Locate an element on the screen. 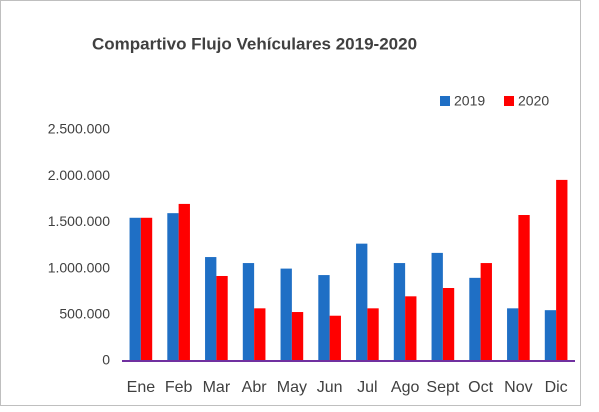 This screenshot has height=412, width=599. y-tick-label: 500.000 is located at coordinates (84, 314).